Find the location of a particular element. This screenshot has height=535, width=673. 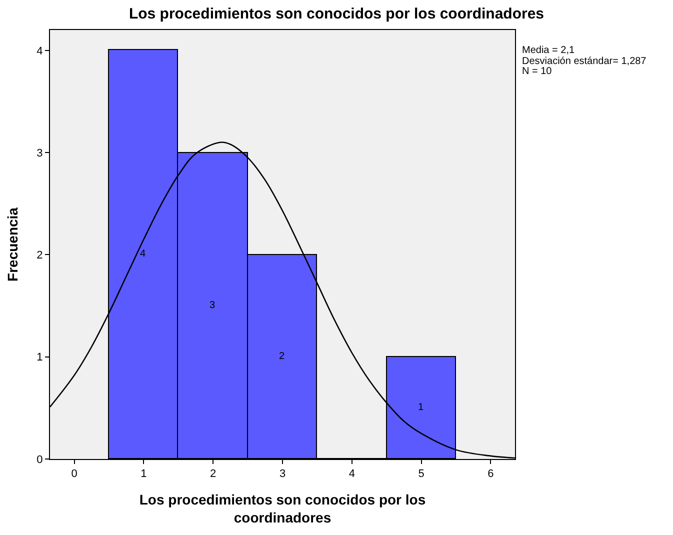

x-tick-label: 3 is located at coordinates (282, 474).